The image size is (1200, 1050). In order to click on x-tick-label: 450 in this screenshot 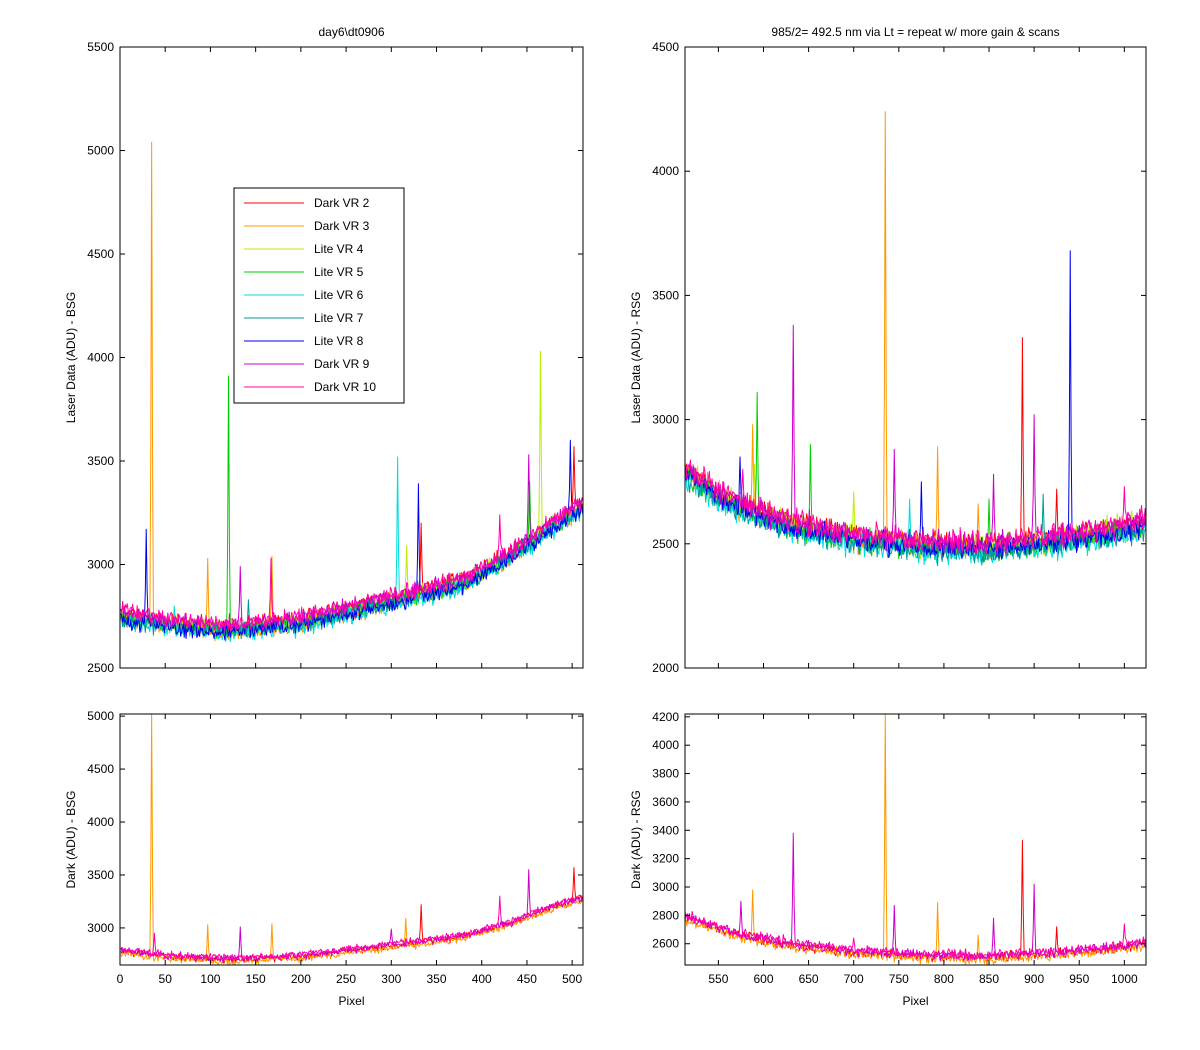, I will do `click(527, 979)`.